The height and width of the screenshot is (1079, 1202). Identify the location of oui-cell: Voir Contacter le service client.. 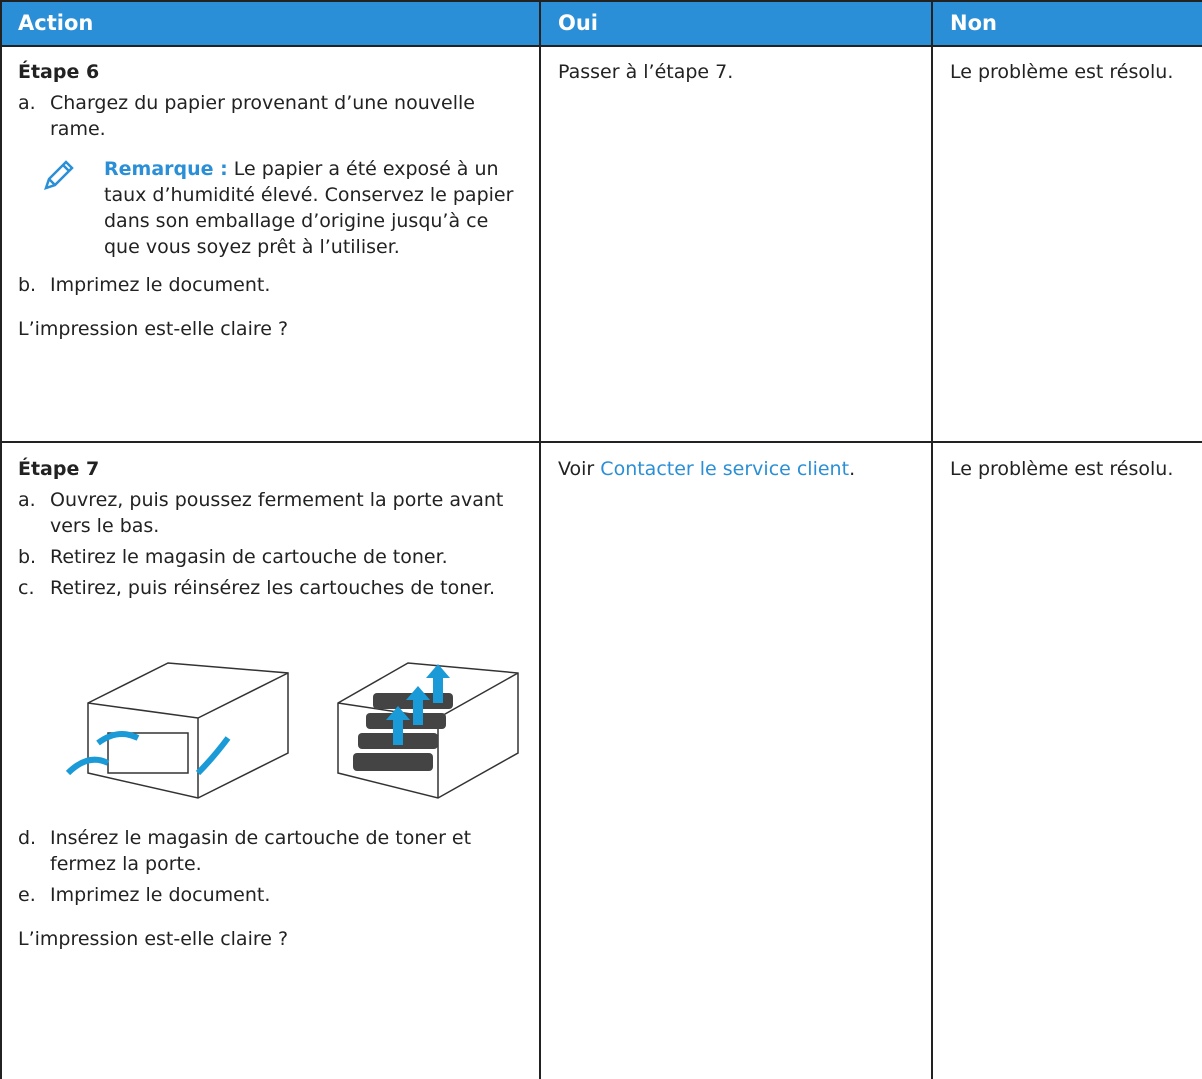
(736, 462).